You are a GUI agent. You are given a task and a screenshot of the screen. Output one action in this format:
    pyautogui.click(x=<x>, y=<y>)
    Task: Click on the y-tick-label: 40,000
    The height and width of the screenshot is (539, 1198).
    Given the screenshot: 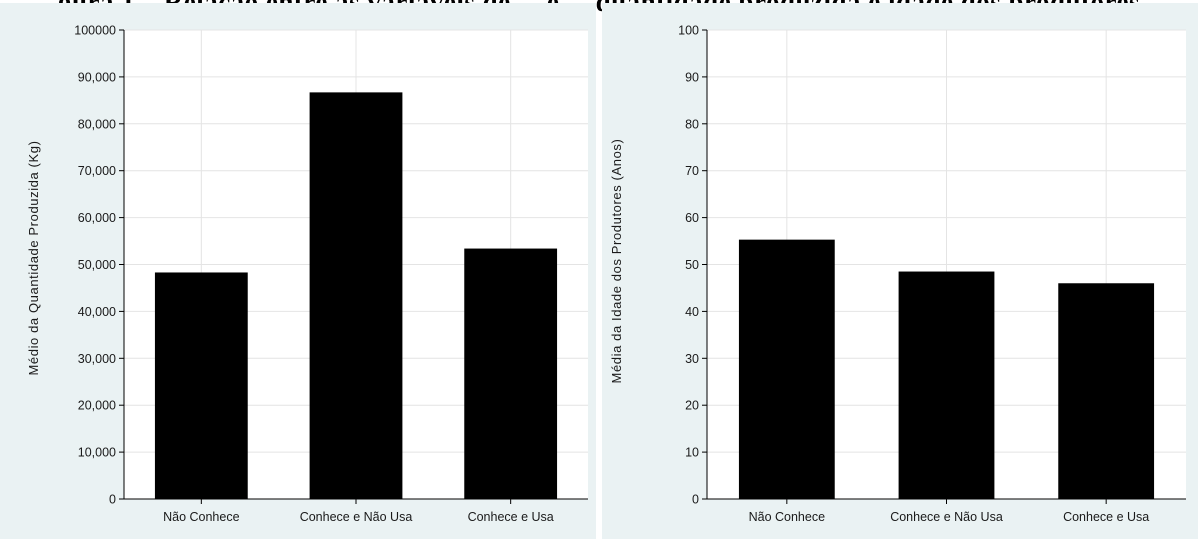 What is the action you would take?
    pyautogui.click(x=97, y=312)
    